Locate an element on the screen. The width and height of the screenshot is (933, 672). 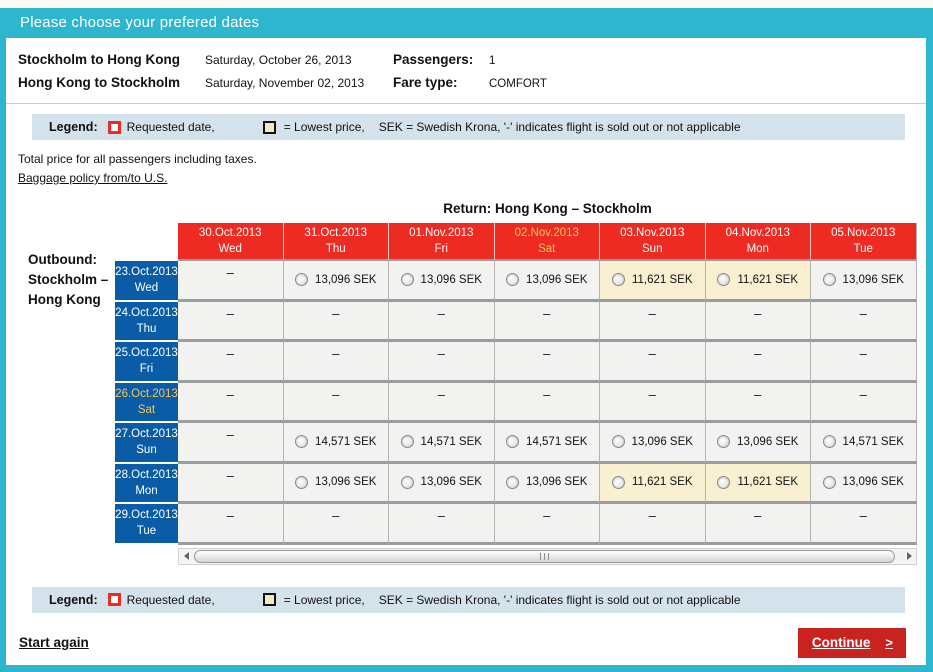
outbound-axis-title: Outbound: Stockholm – Hong Kong is located at coordinates (76, 280).